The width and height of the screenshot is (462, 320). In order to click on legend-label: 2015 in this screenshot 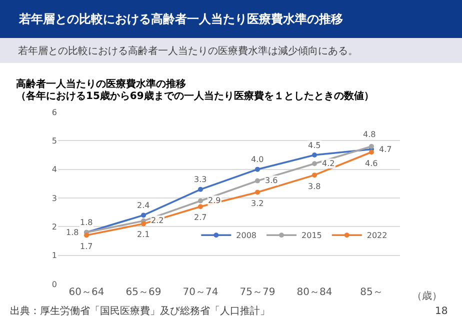, I will do `click(312, 235)`.